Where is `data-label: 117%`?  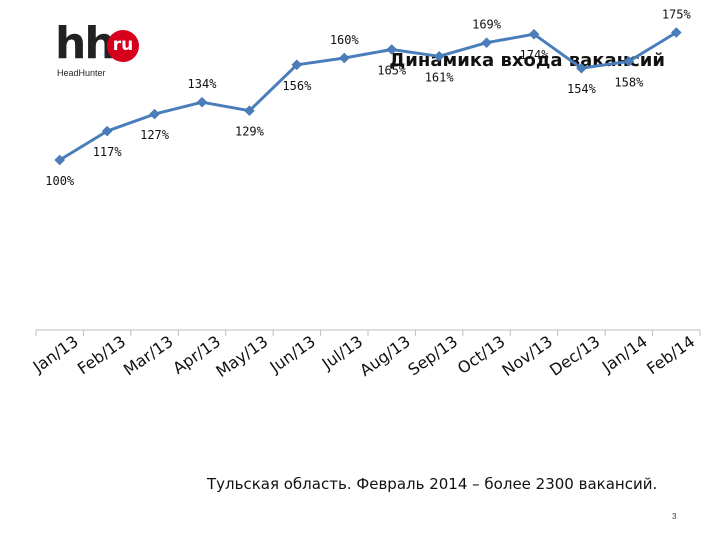
data-label: 117% is located at coordinates (108, 152).